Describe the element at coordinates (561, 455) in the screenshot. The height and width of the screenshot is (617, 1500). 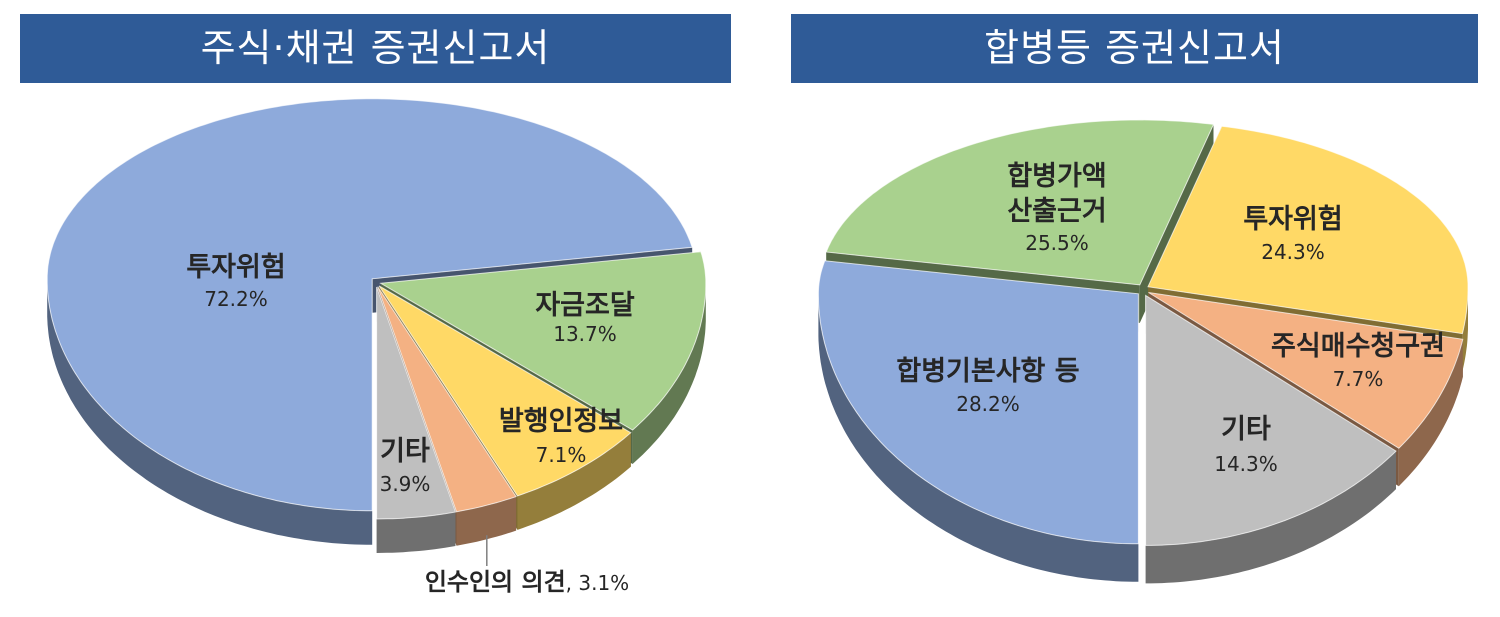
I see `slice-value-label: 7.1%` at that location.